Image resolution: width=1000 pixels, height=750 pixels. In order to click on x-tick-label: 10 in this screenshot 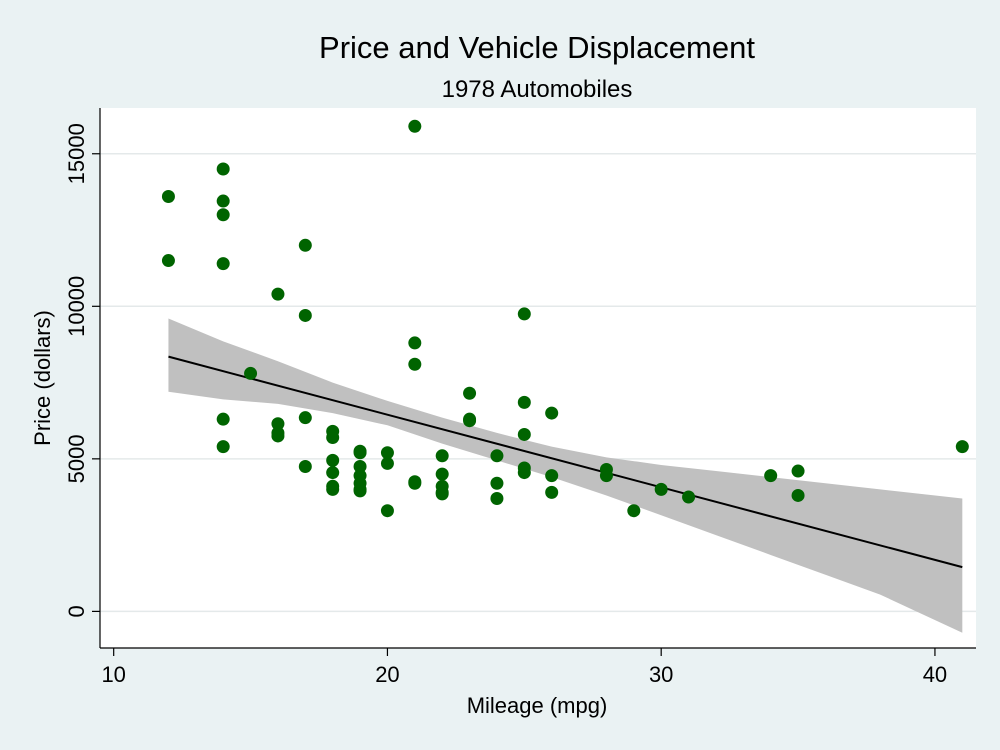, I will do `click(113, 674)`.